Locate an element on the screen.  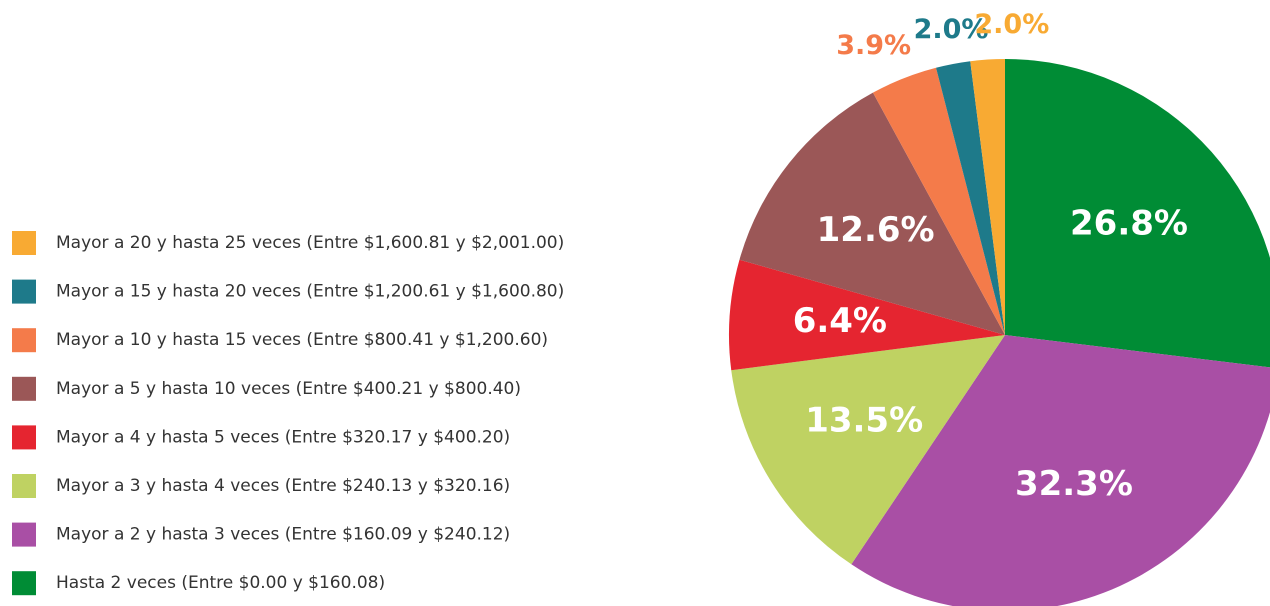
slice-label: 32.3% is located at coordinates (1074, 484).